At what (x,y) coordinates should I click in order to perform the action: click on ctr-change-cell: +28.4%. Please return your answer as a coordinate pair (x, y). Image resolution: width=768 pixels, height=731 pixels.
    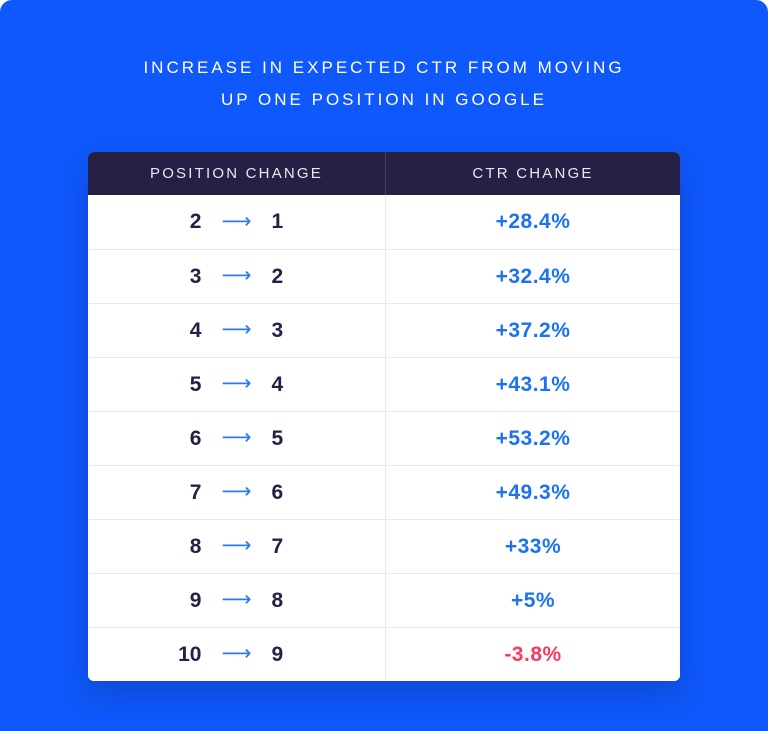
    Looking at the image, I should click on (532, 222).